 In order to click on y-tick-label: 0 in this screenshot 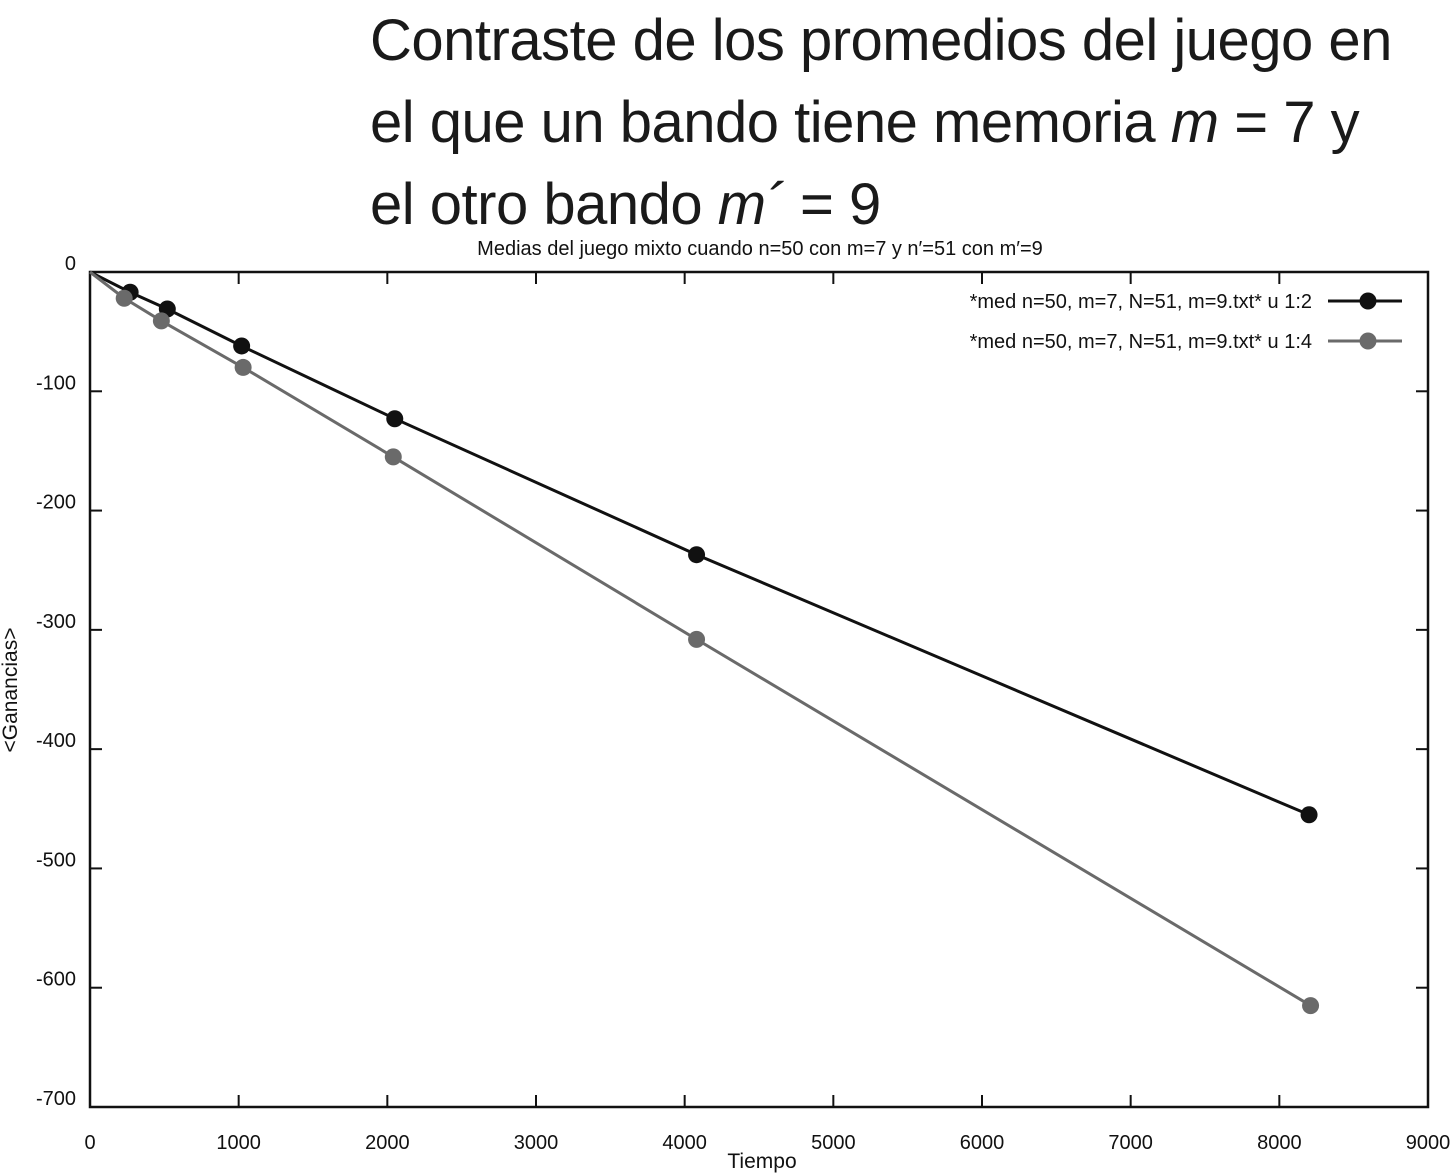, I will do `click(70, 264)`.